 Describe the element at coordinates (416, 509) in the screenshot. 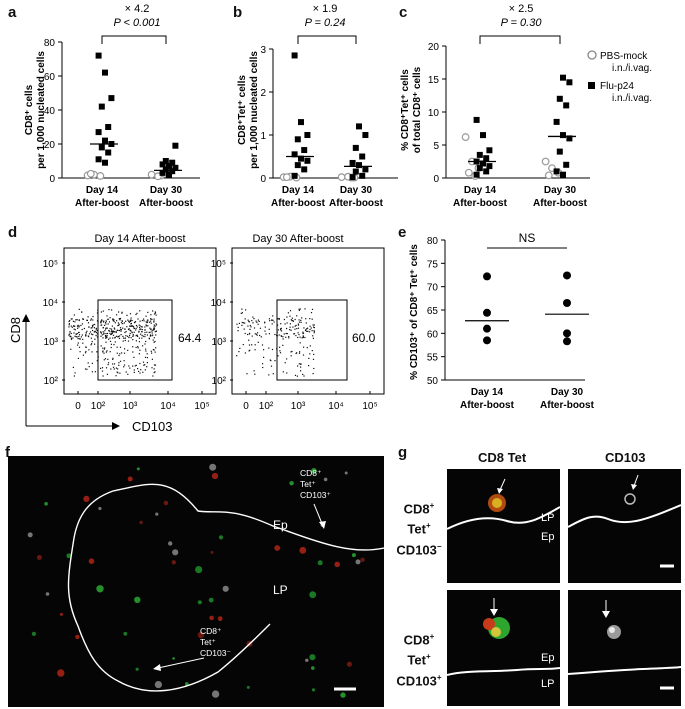

I see `g-row1-l1: CD8` at that location.